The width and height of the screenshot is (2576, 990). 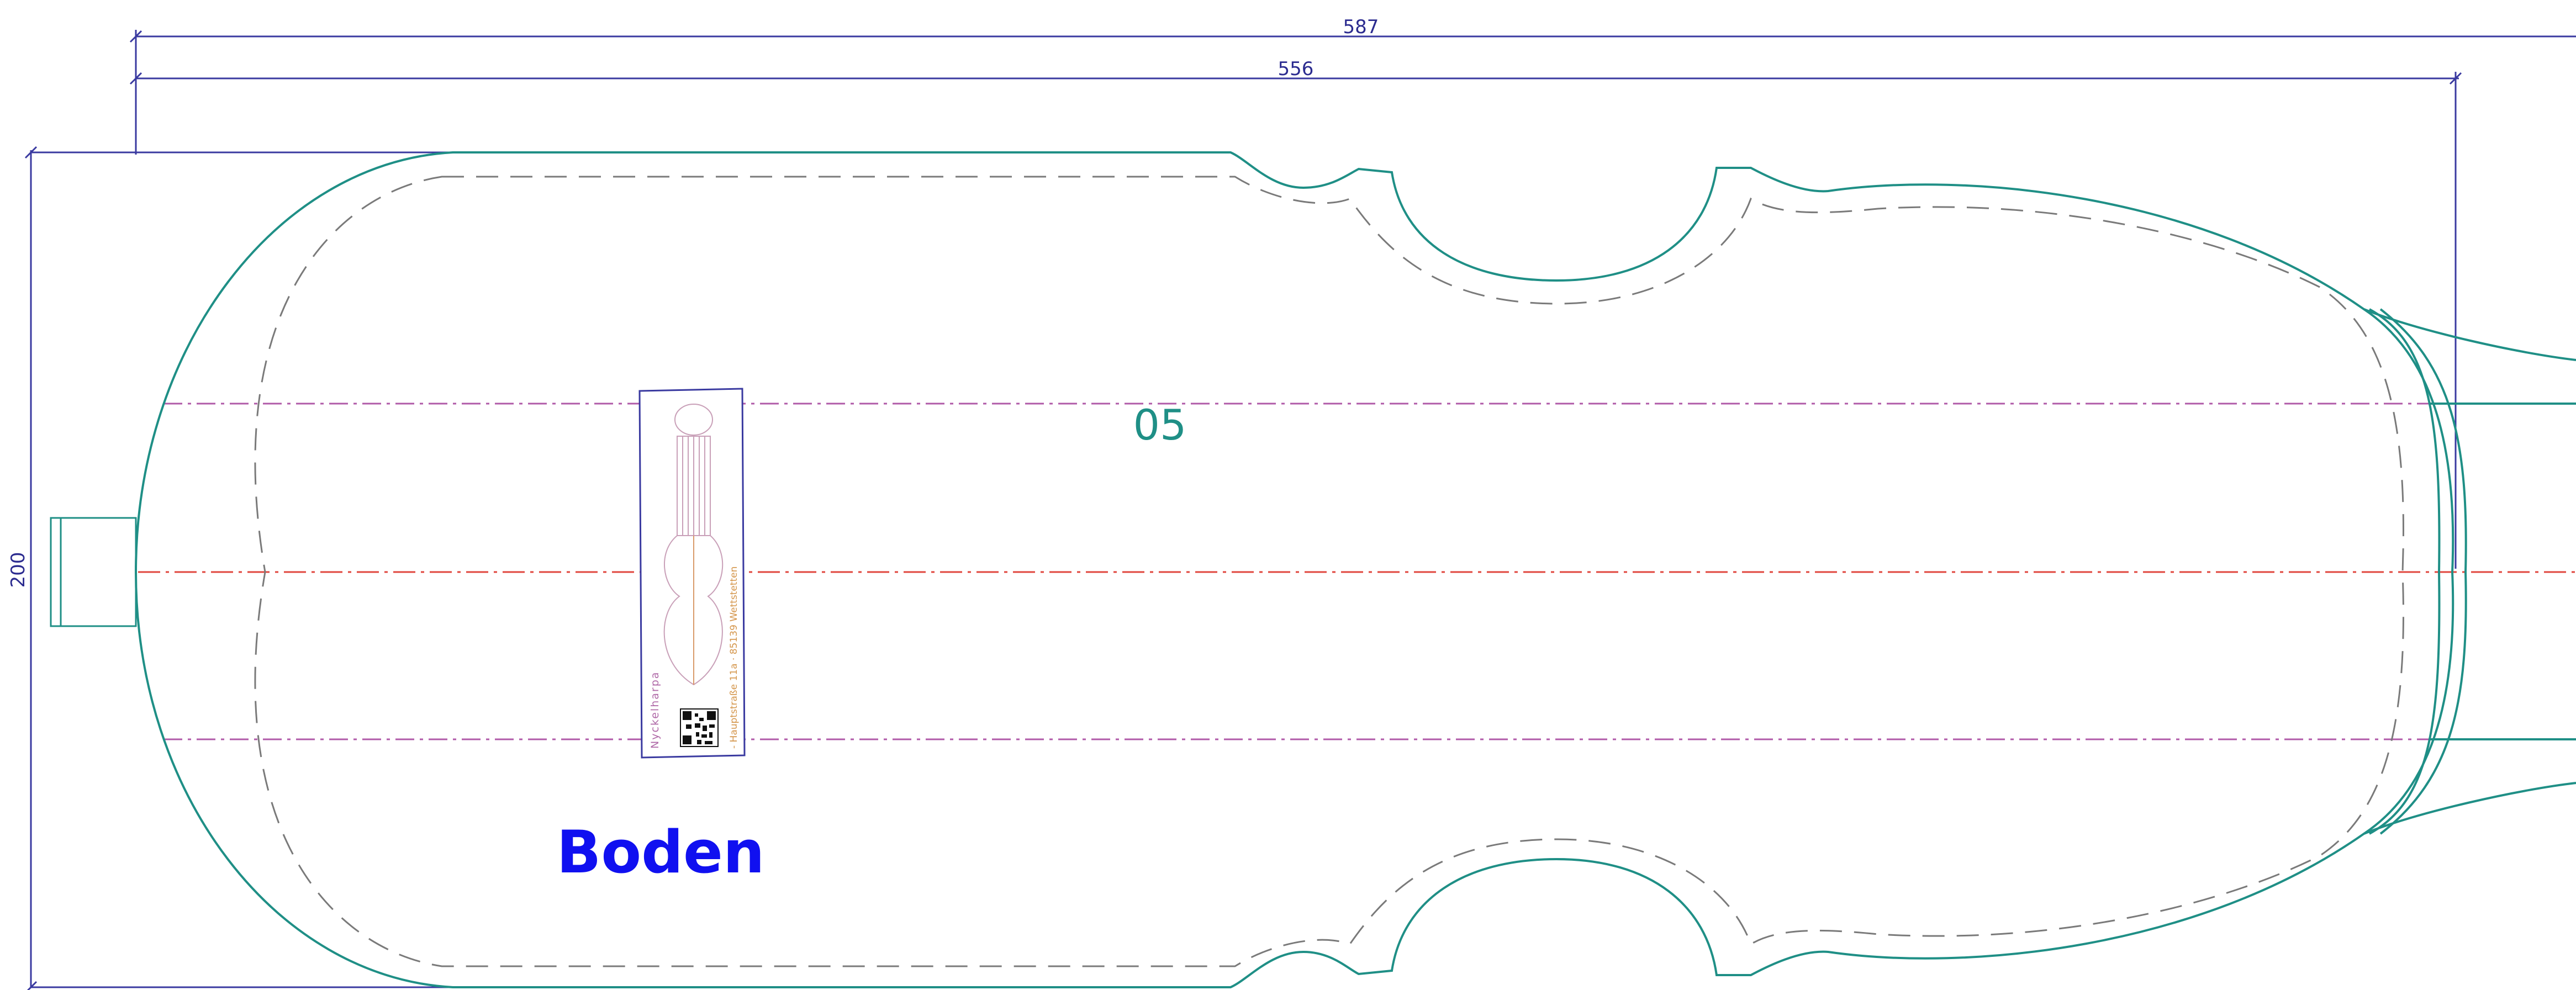 What do you see at coordinates (1296, 69) in the screenshot?
I see `dimension-body-length: 556` at bounding box center [1296, 69].